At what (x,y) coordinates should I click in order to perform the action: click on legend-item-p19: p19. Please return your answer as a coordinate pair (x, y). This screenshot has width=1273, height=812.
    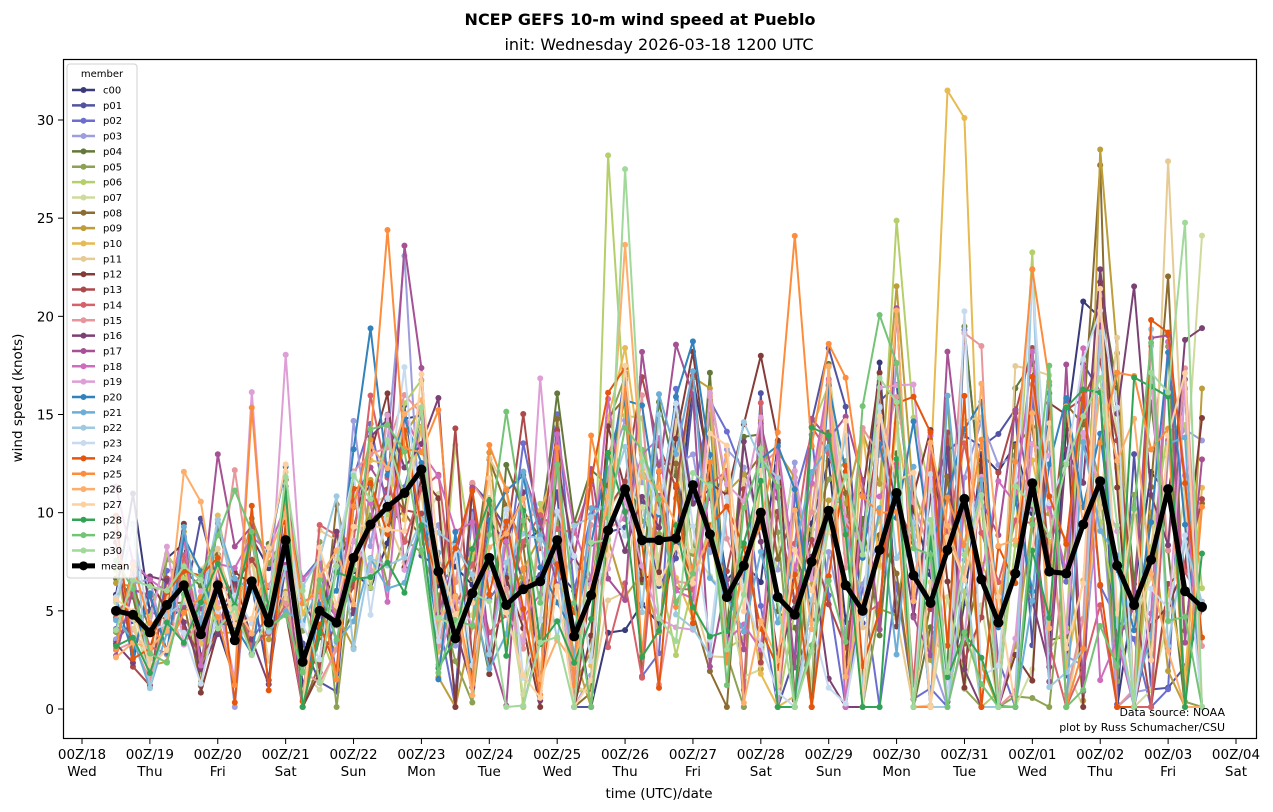
    Looking at the image, I should click on (97, 382).